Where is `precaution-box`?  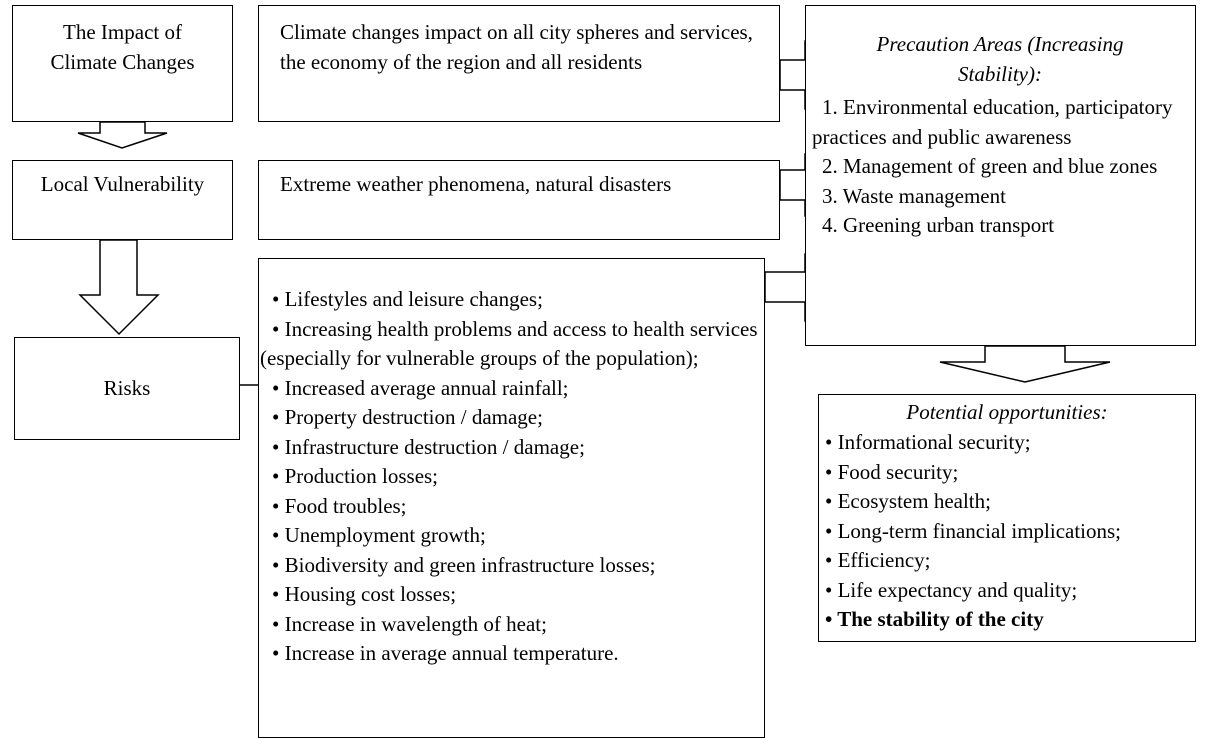 precaution-box is located at coordinates (1000, 175).